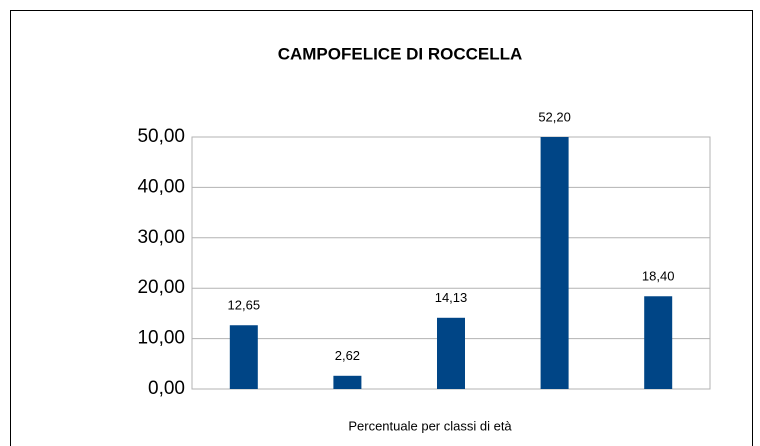 The image size is (760, 446). What do you see at coordinates (161, 237) in the screenshot?
I see `y-tick-label: 30,00` at bounding box center [161, 237].